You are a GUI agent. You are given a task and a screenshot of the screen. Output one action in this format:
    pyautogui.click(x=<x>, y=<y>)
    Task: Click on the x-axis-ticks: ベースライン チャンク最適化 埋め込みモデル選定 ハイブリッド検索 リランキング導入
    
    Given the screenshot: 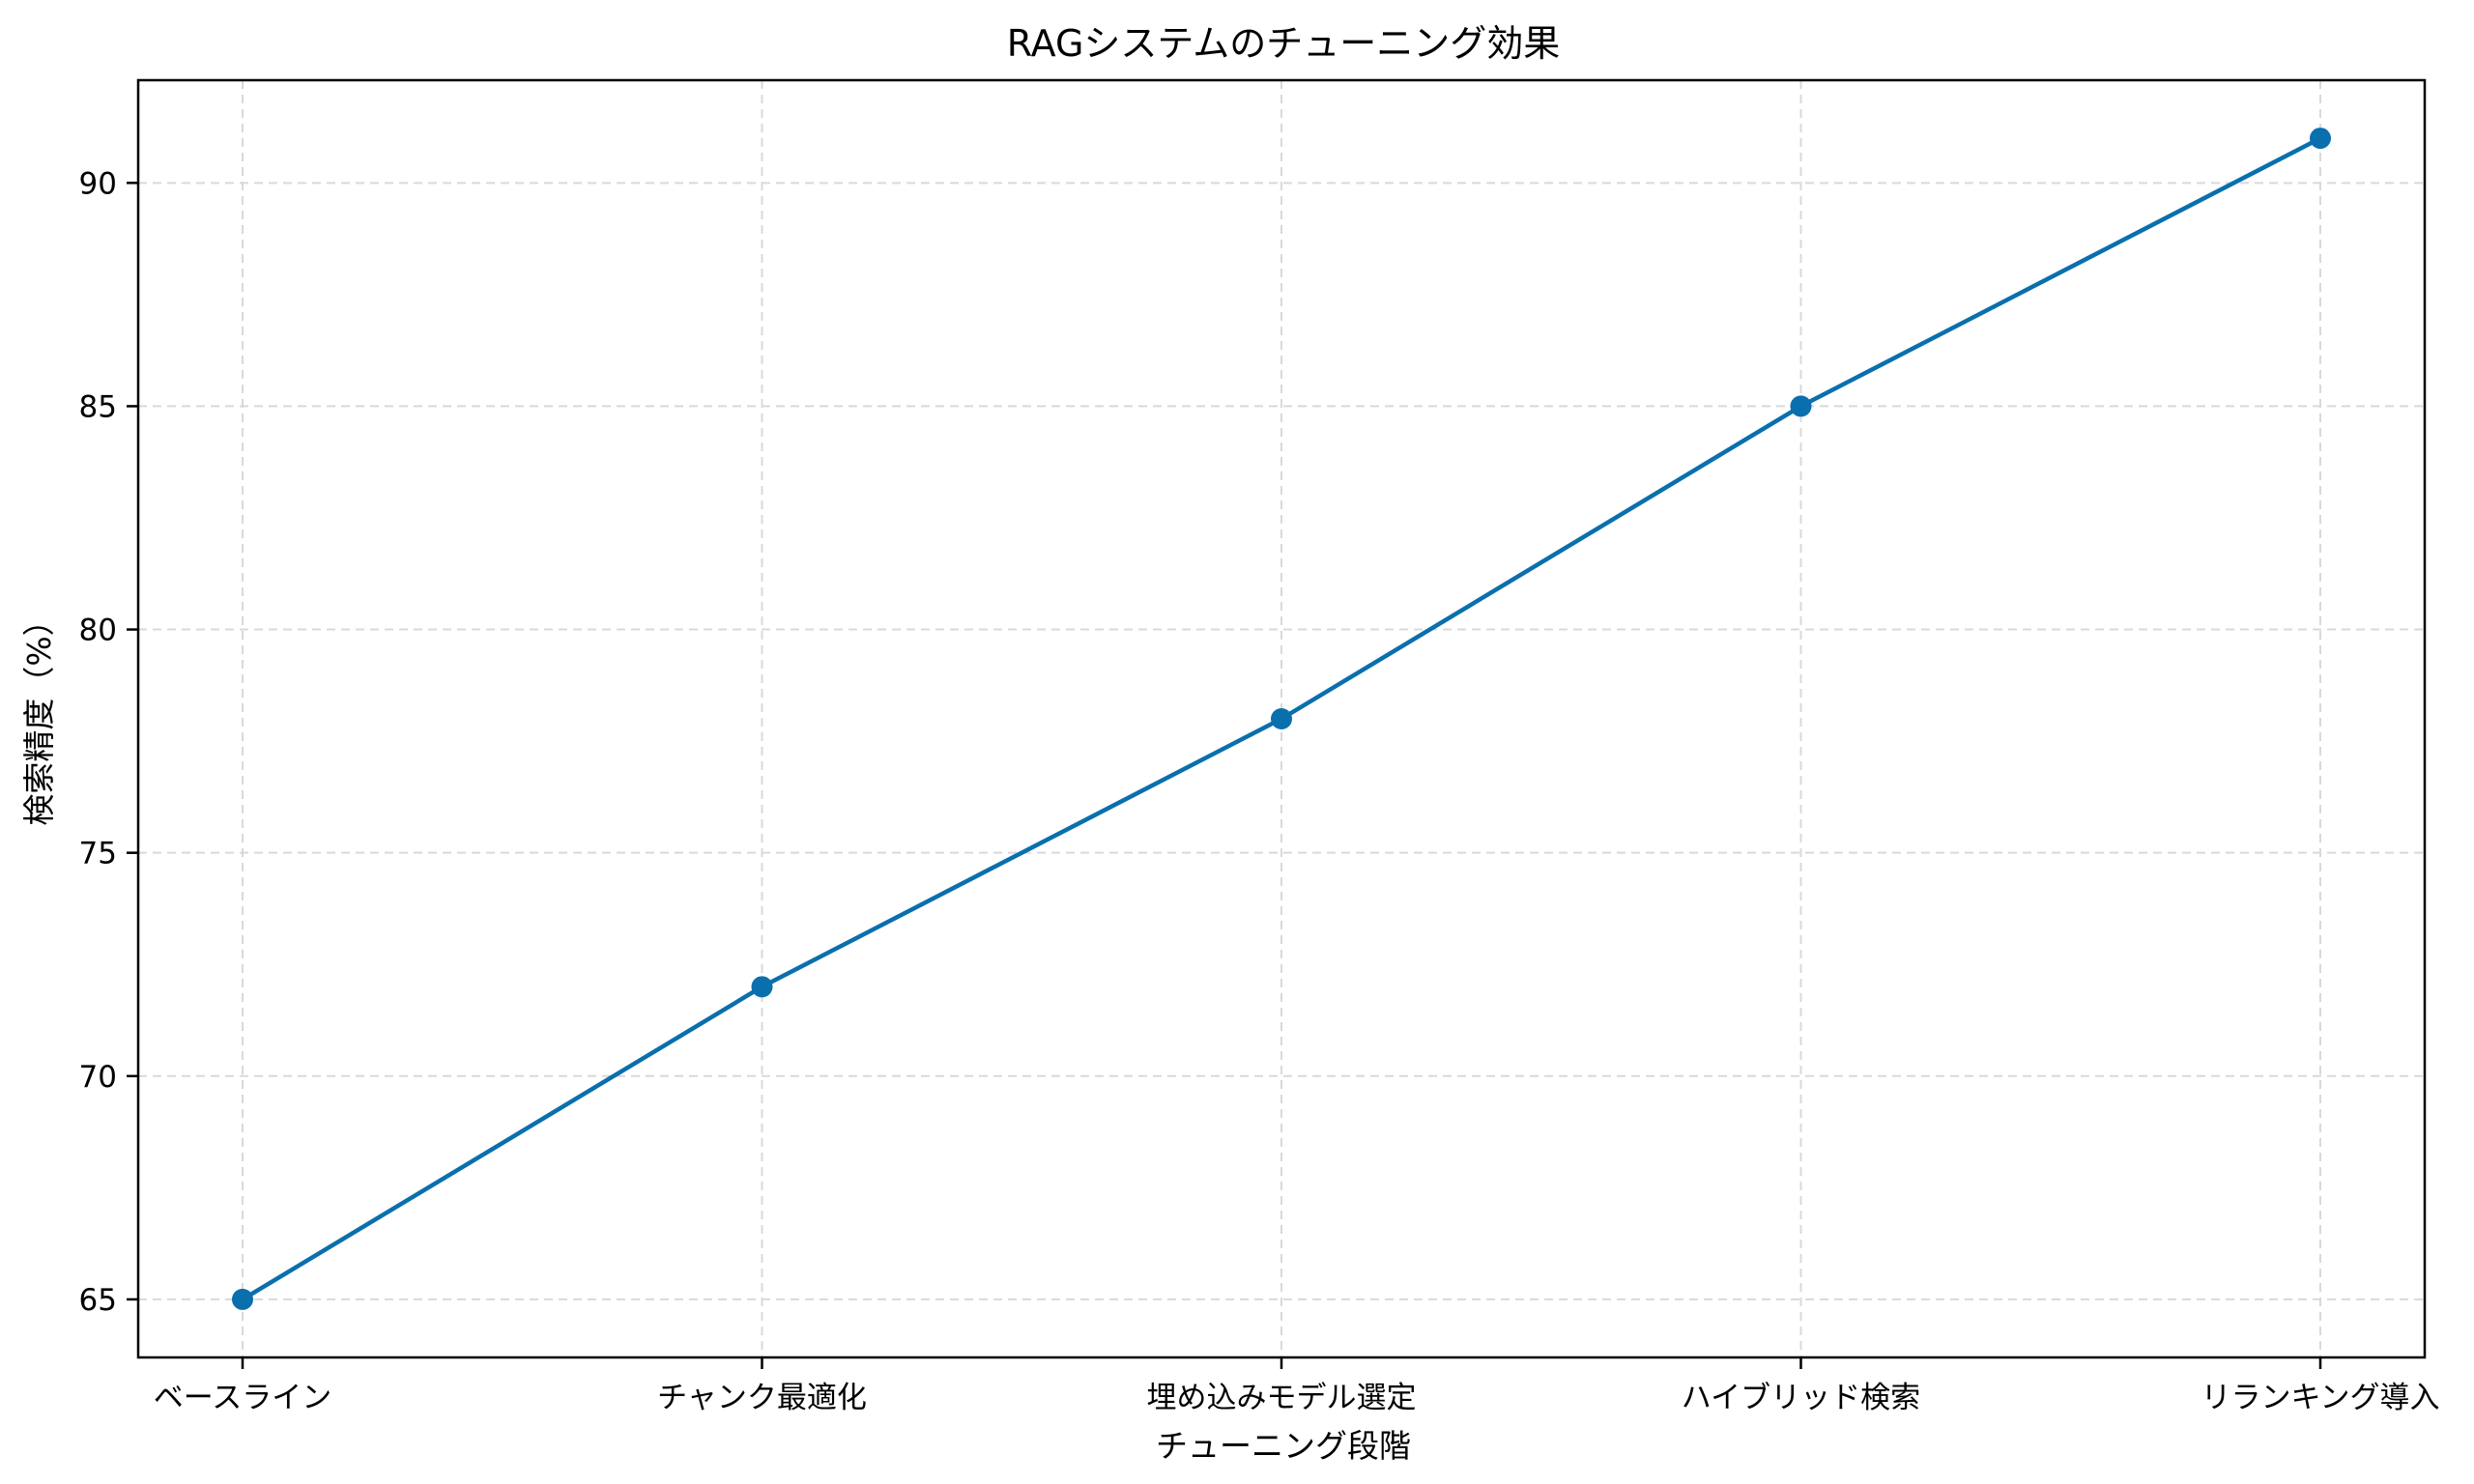 What is the action you would take?
    pyautogui.click(x=1297, y=1386)
    